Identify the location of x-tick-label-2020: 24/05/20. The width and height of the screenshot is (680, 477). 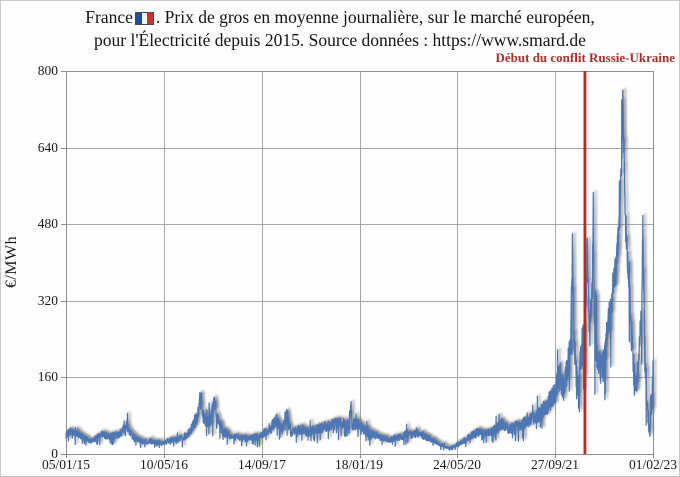
(456, 464).